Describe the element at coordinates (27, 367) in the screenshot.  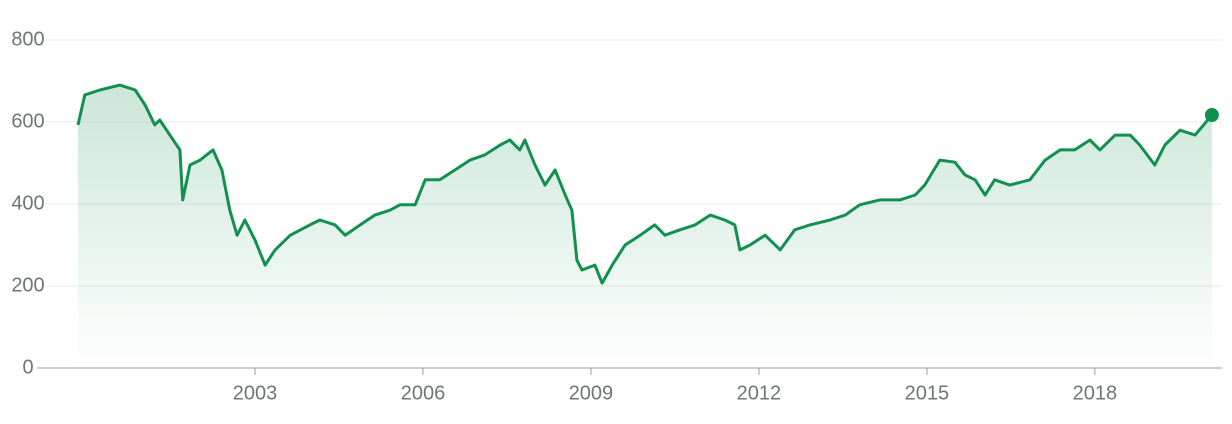
I see `y-tick-label: 0` at that location.